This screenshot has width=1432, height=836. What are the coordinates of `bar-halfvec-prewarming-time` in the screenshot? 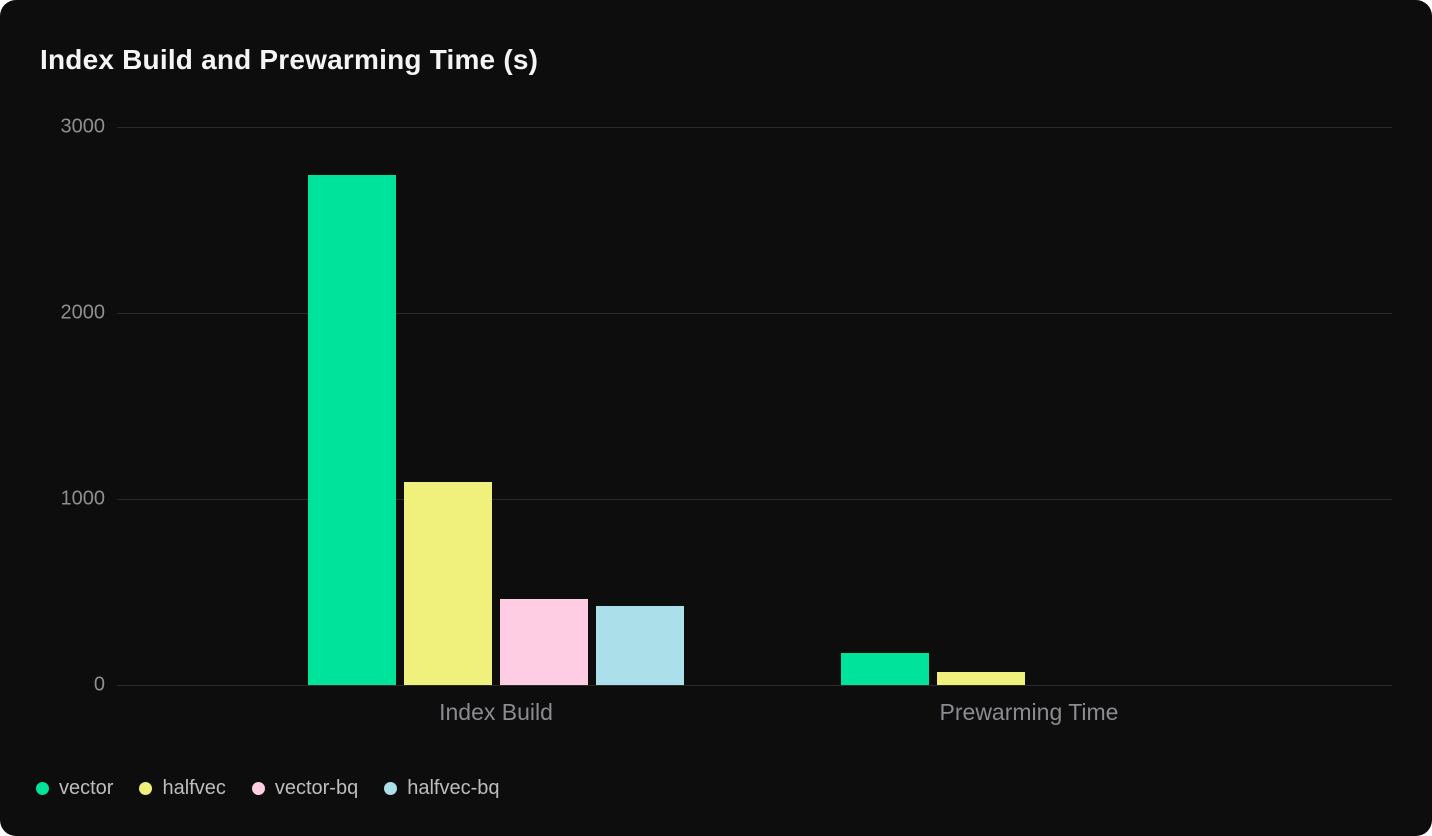 It's located at (981, 678).